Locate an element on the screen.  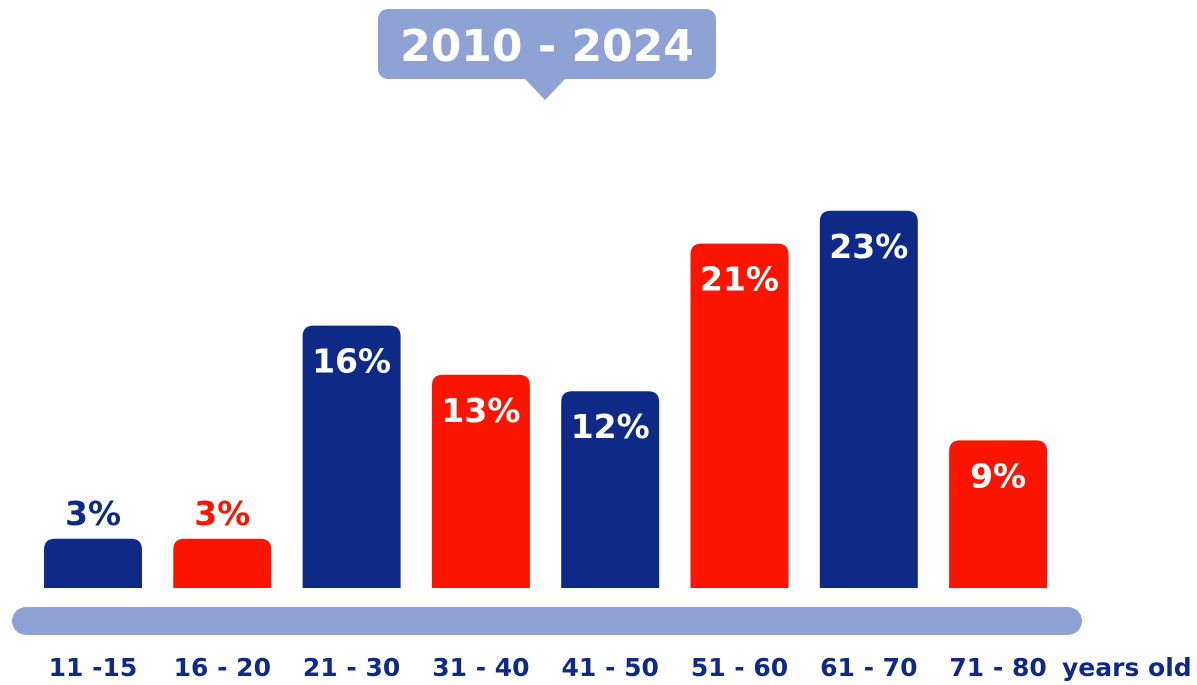
x-tick-label-1: 11 -15 is located at coordinates (93, 667).